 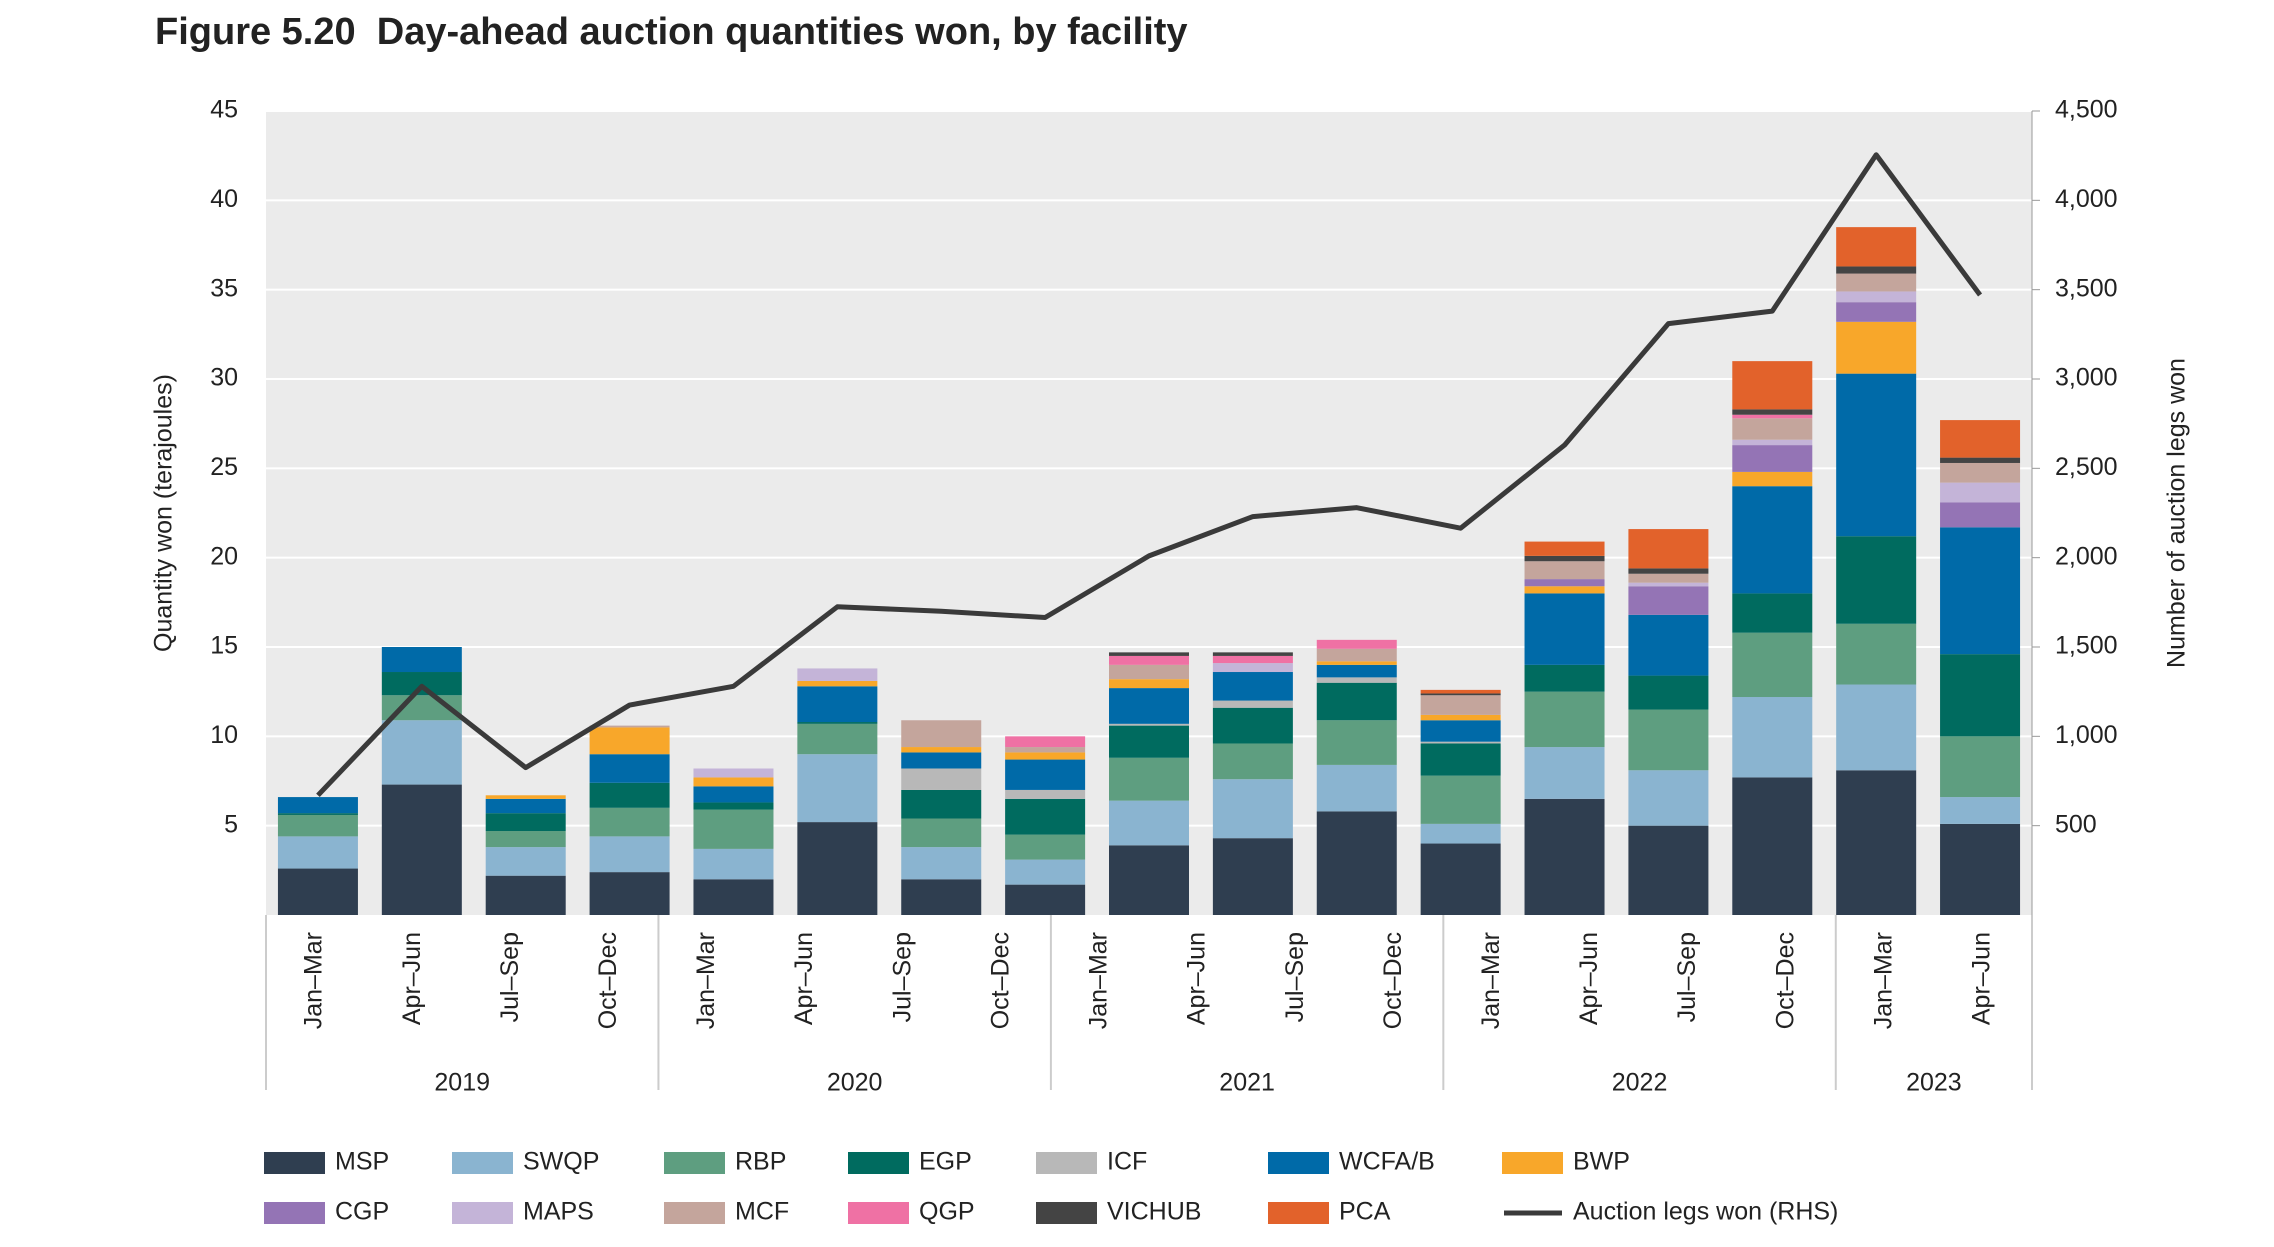 What do you see at coordinates (224, 735) in the screenshot?
I see `y-tick-label: 10` at bounding box center [224, 735].